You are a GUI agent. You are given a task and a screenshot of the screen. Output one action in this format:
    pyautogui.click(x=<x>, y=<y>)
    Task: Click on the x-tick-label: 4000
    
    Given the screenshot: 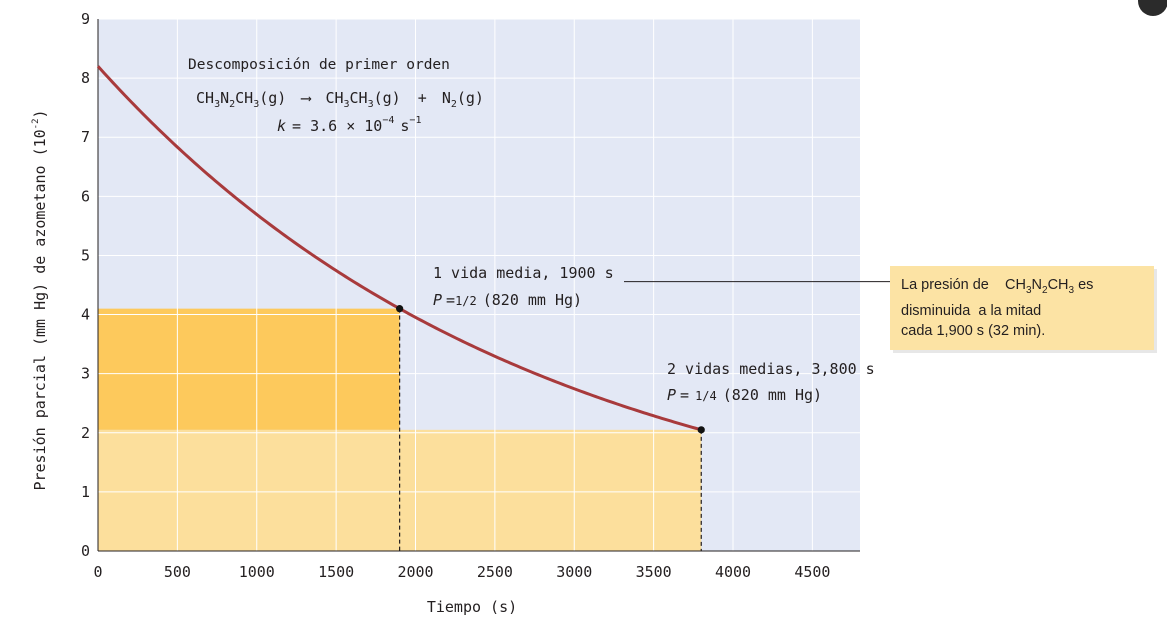 What is the action you would take?
    pyautogui.click(x=733, y=572)
    